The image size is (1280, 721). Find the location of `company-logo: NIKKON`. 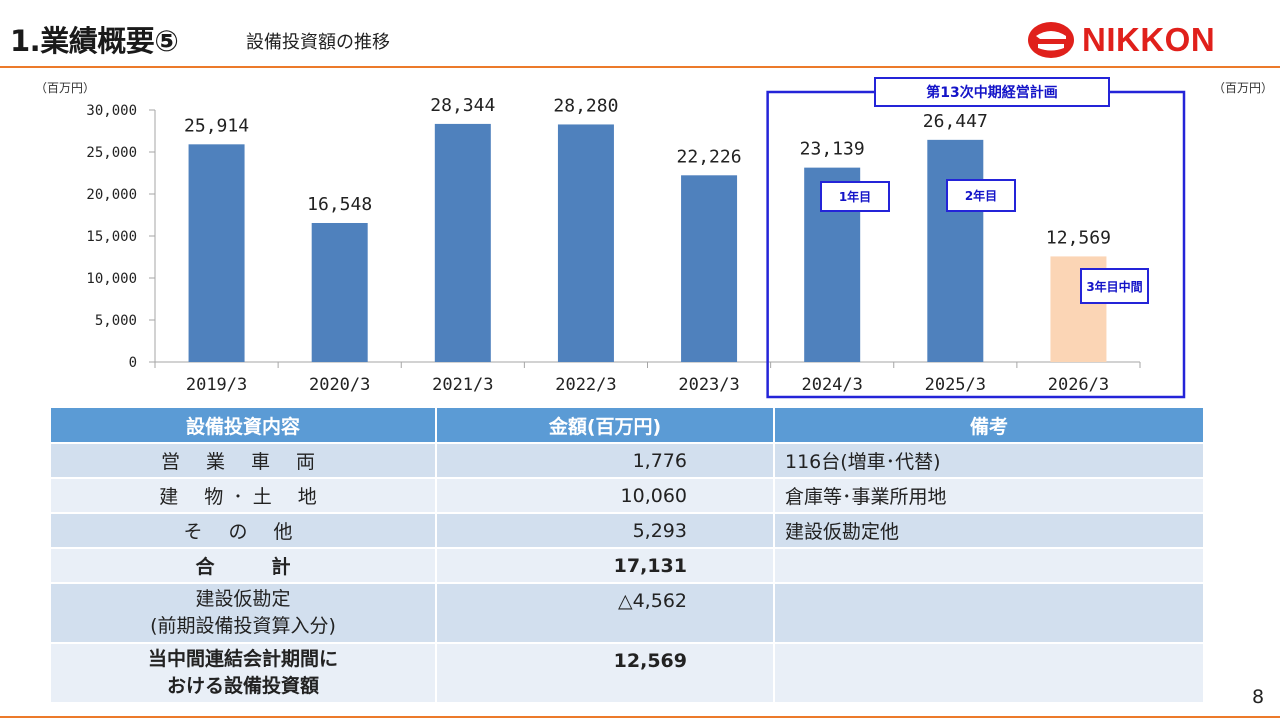

company-logo: NIKKON is located at coordinates (1120, 40).